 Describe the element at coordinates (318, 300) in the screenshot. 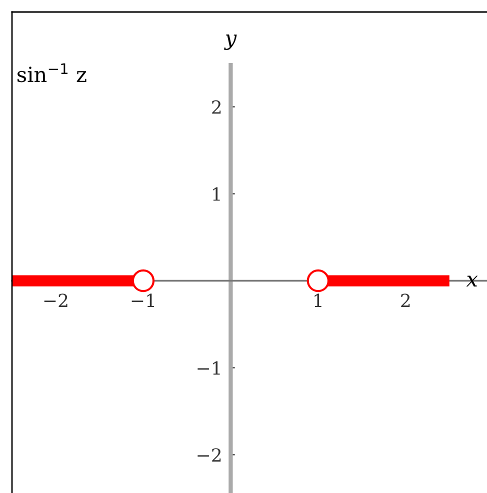

I see `x-tick-label: 1` at that location.